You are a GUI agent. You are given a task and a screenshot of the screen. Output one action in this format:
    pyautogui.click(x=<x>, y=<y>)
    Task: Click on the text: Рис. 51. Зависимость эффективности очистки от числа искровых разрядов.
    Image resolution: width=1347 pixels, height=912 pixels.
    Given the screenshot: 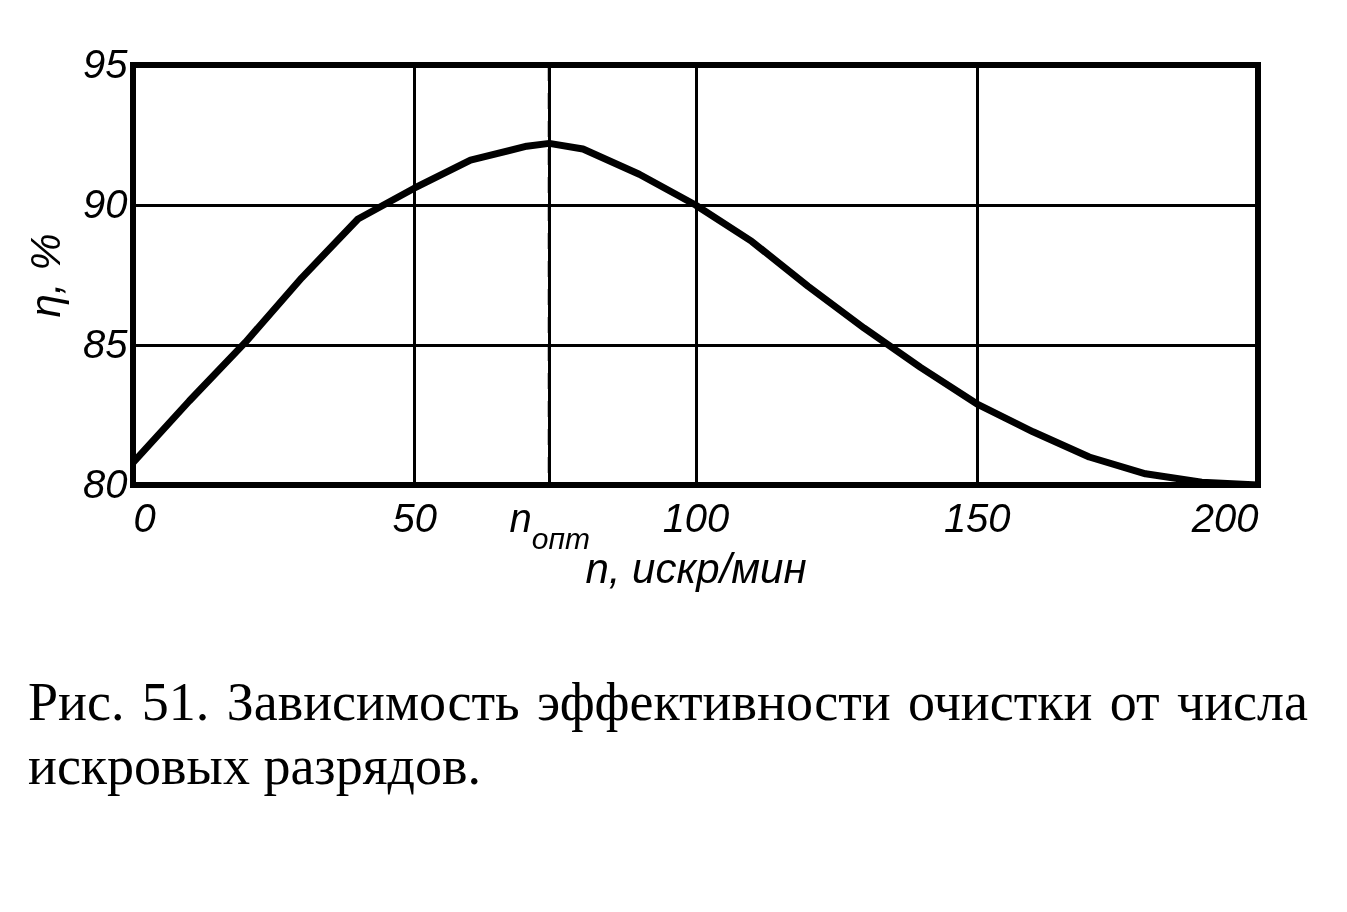 What is the action you would take?
    pyautogui.click(x=668, y=734)
    